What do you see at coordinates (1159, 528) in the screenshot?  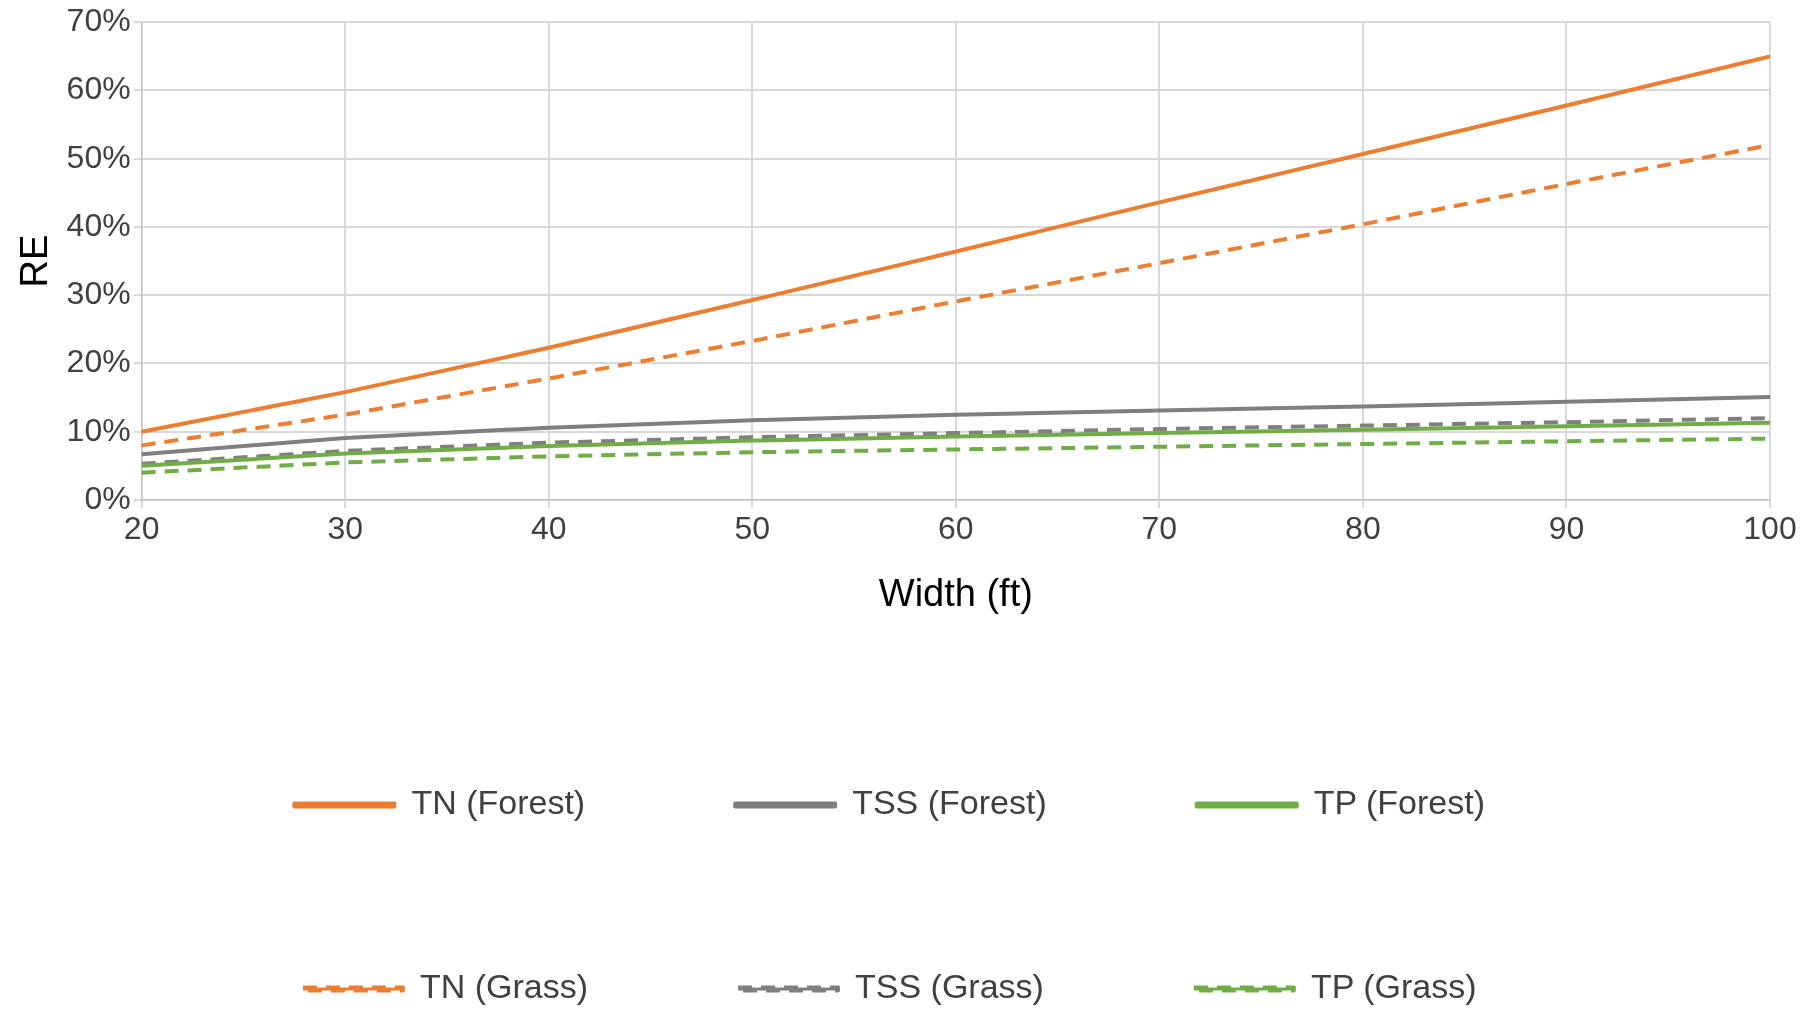 I see `x-tick-label: 70` at bounding box center [1159, 528].